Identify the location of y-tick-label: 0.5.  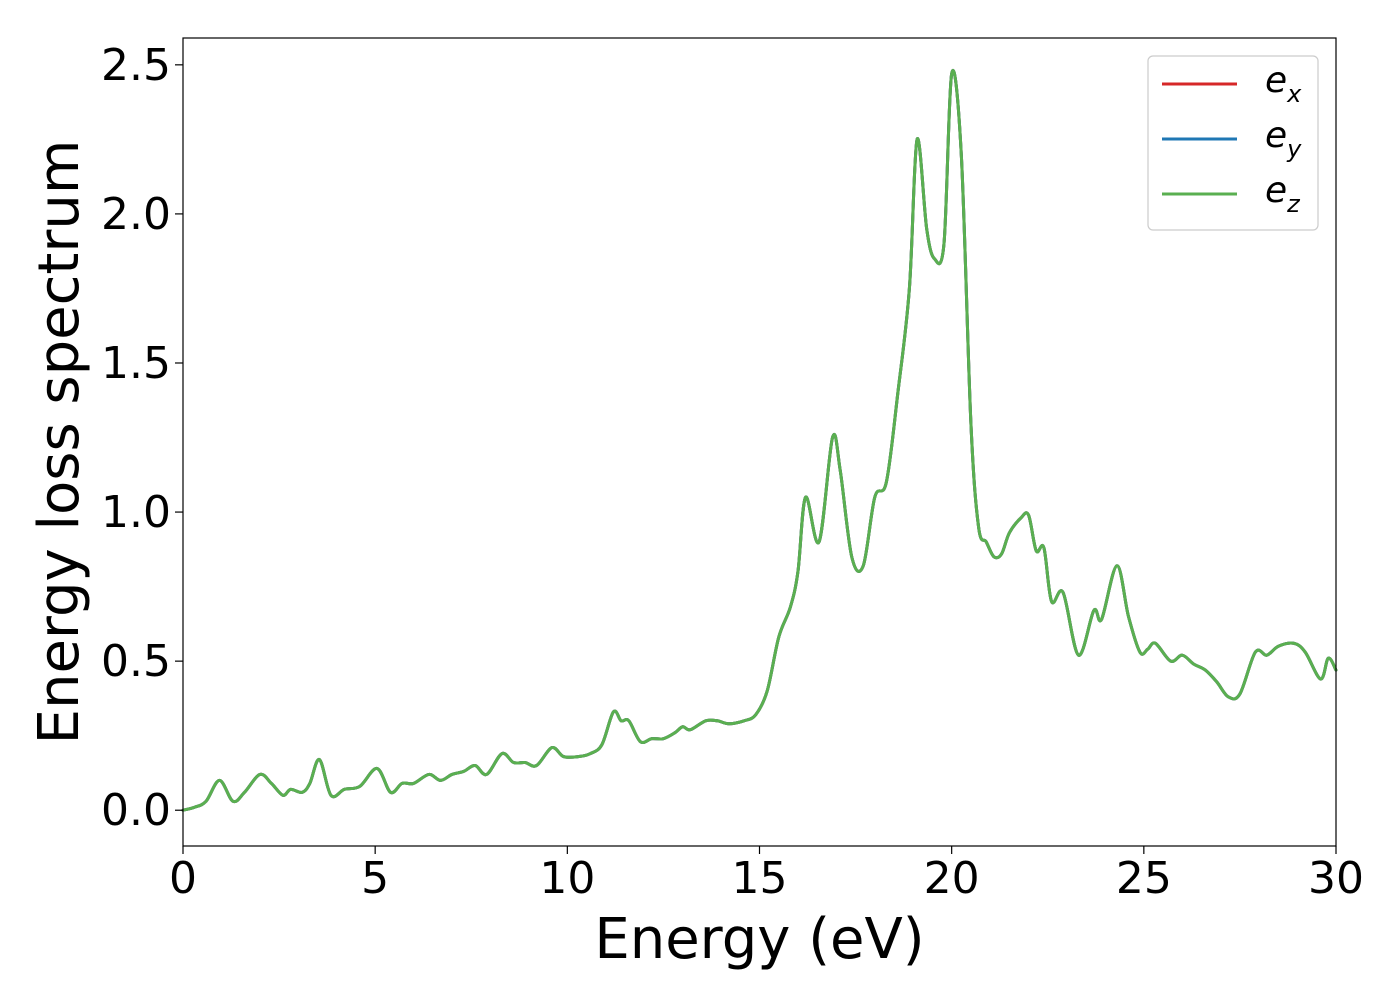
(136, 661).